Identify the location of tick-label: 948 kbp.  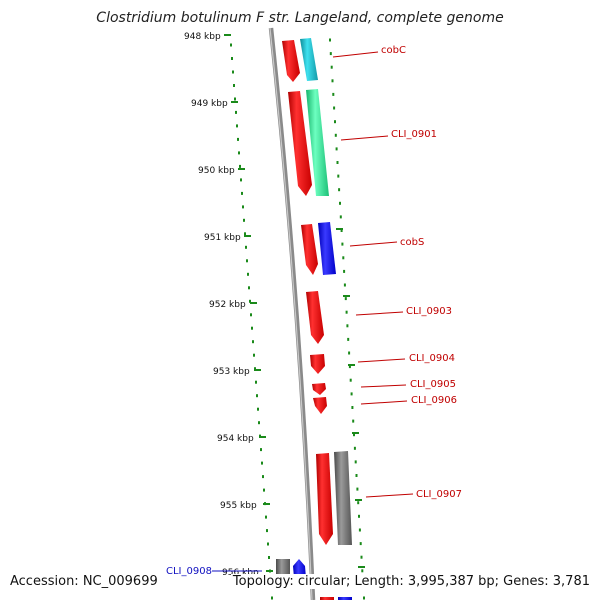
(202, 37).